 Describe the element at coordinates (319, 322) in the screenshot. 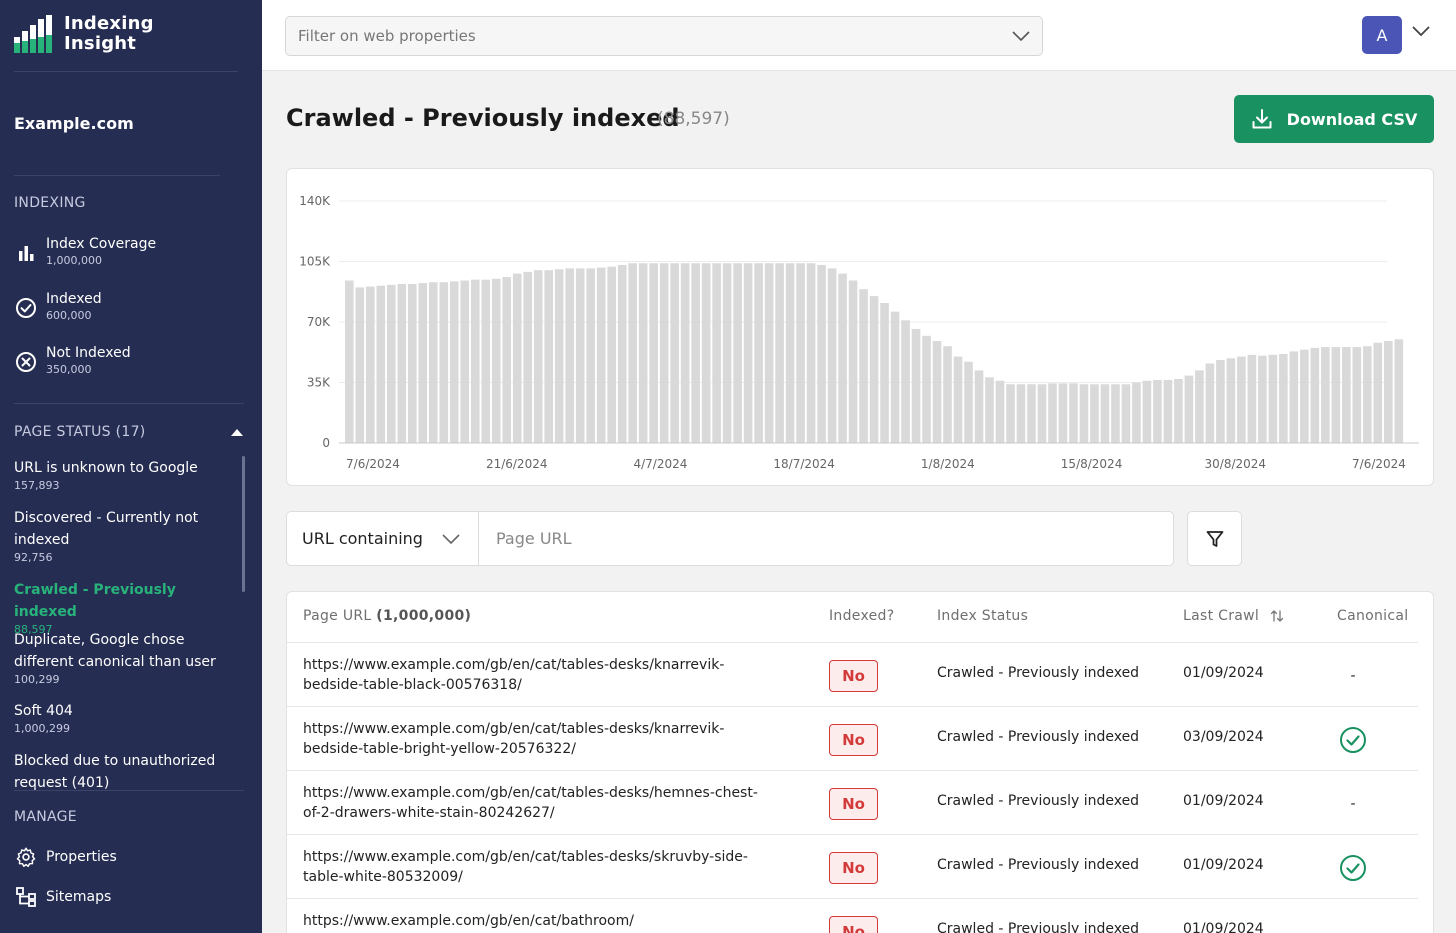

I see `y-tick-label: 70K` at that location.